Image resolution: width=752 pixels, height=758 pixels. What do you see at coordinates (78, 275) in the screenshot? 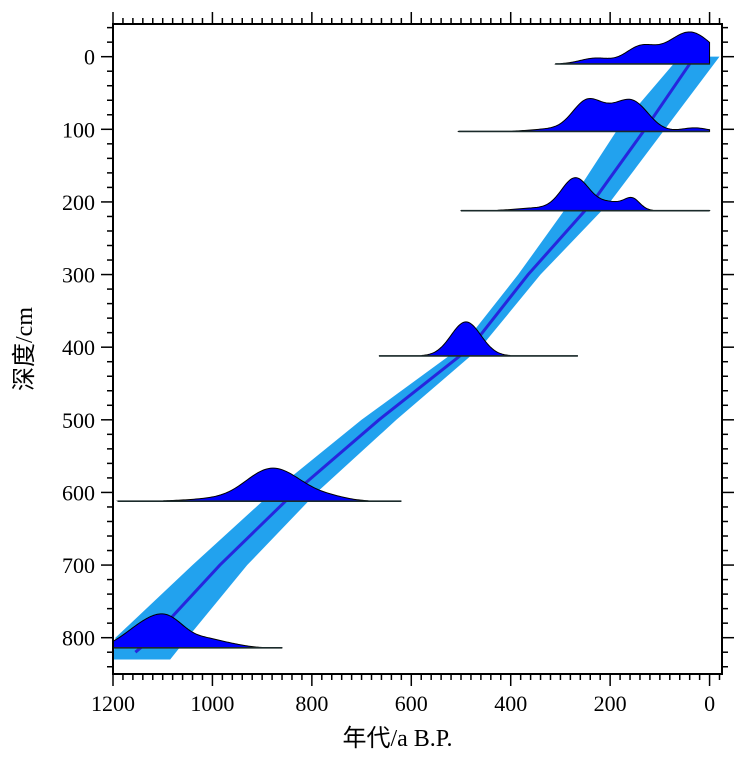
I see `y-tick-label: 300` at bounding box center [78, 275].